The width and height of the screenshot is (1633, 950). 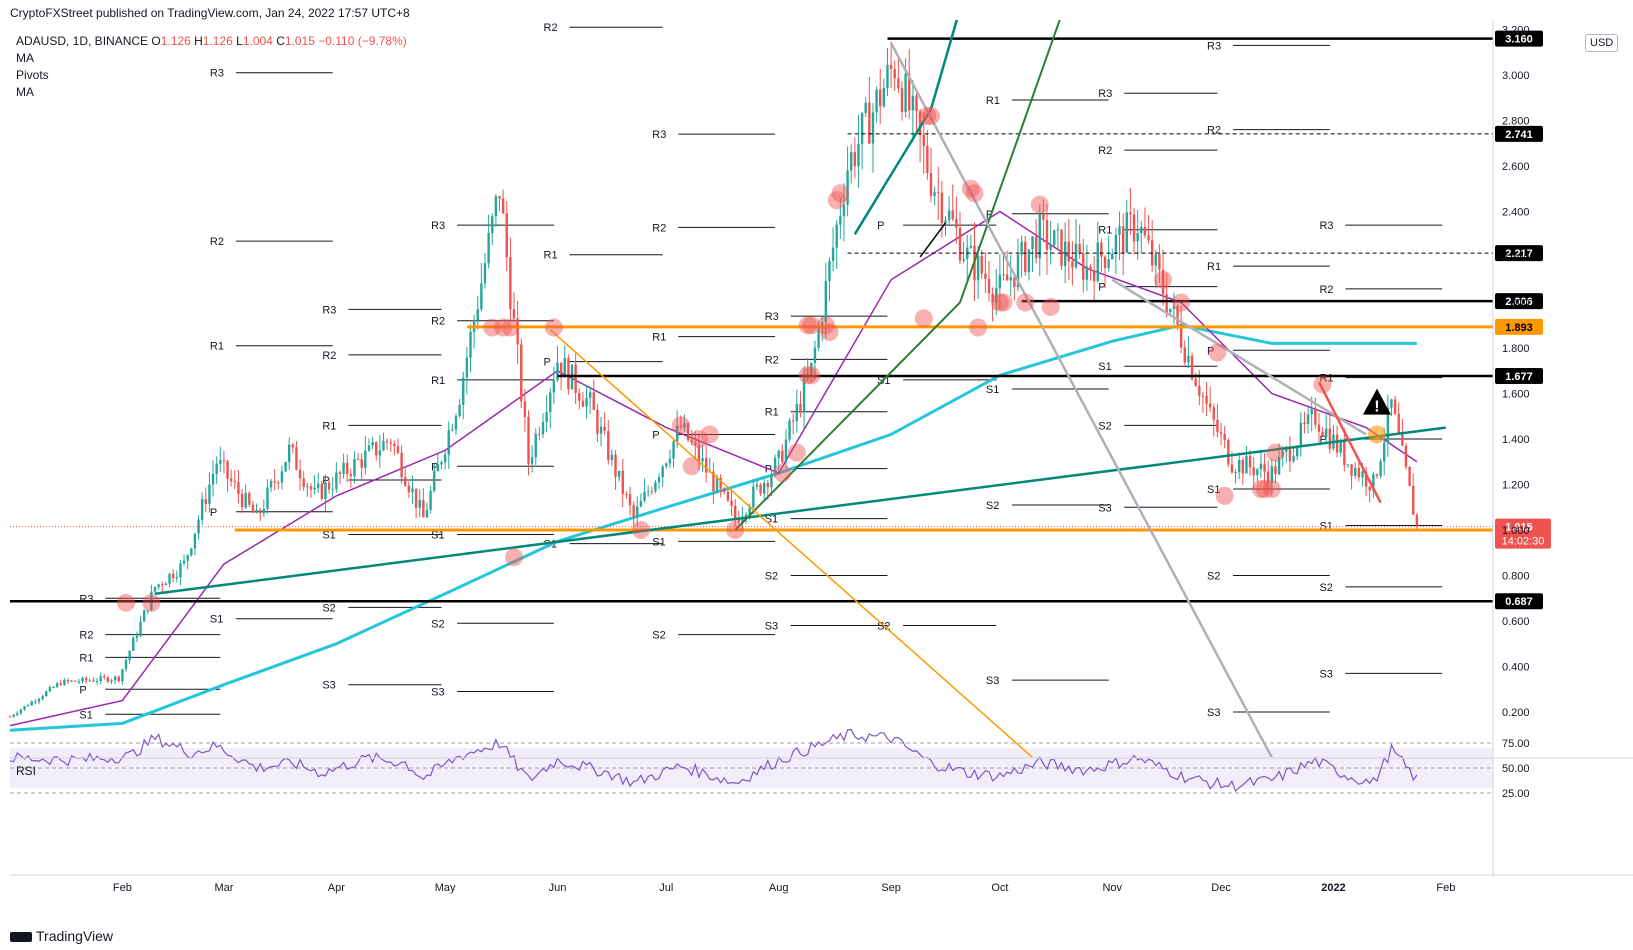 What do you see at coordinates (1602, 43) in the screenshot?
I see `currency-button: USD` at bounding box center [1602, 43].